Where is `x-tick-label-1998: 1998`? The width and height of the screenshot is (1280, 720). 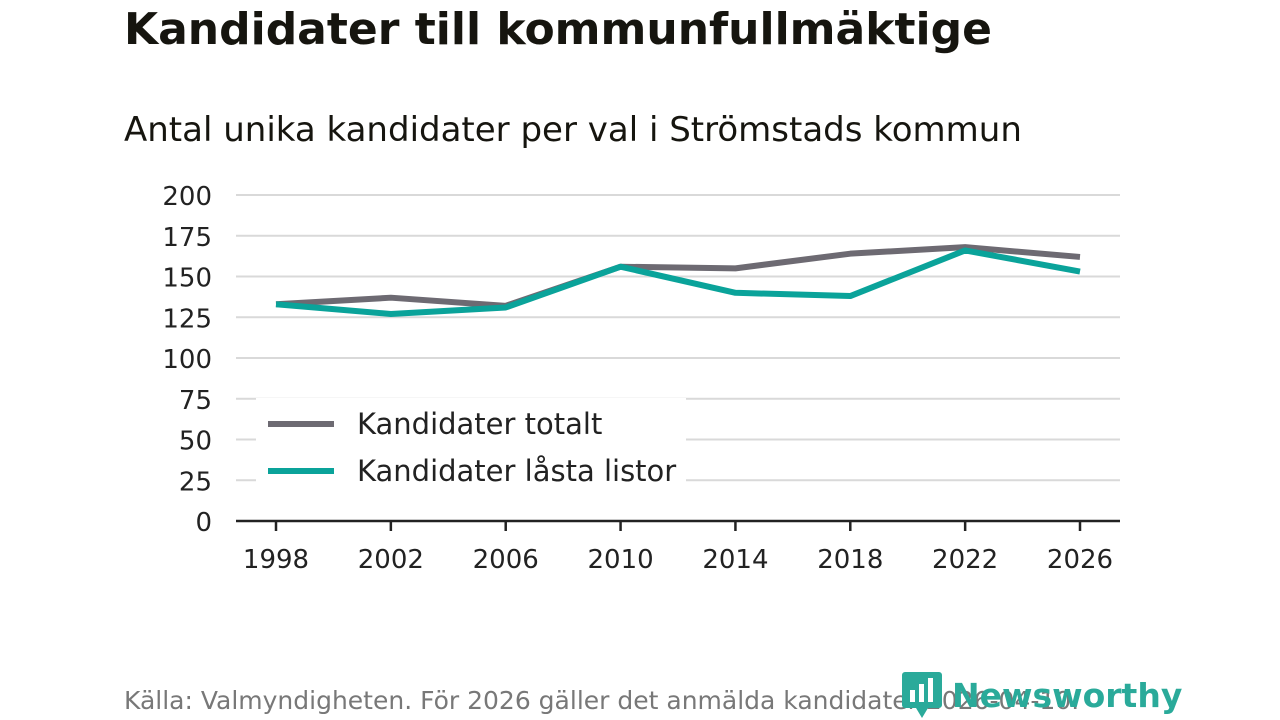 x-tick-label-1998: 1998 is located at coordinates (276, 560).